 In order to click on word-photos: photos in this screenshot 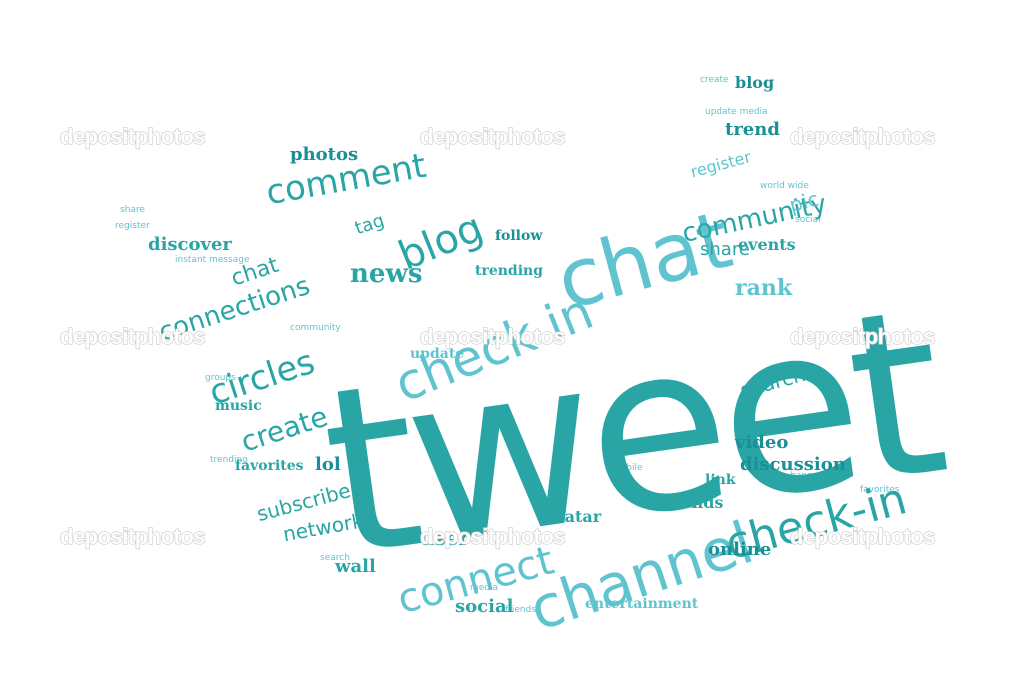, I will do `click(324, 154)`.